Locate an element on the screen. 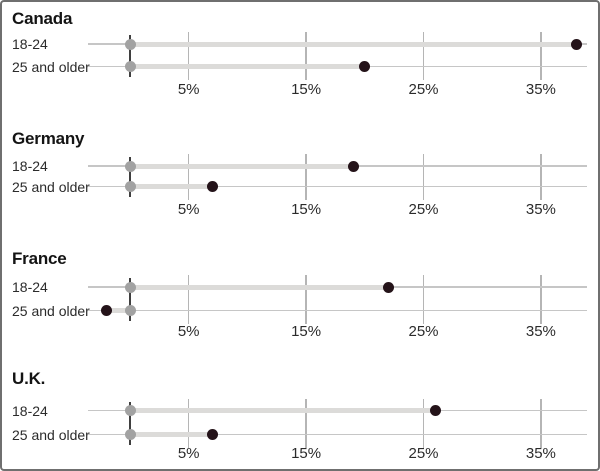 The height and width of the screenshot is (471, 600). panel-title-germany: Germany is located at coordinates (48, 138).